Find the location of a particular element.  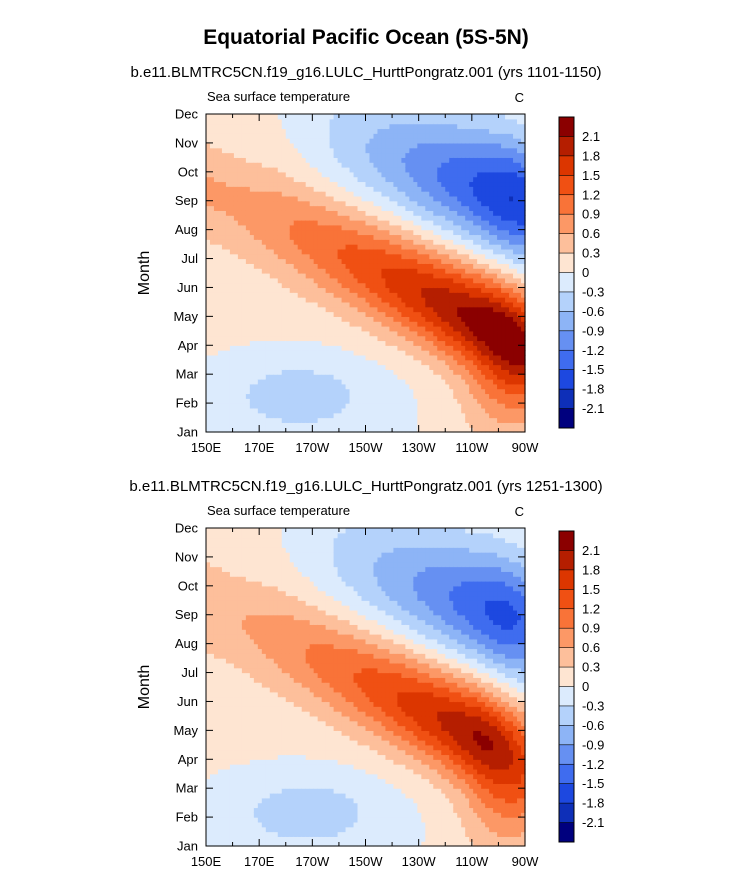

figure-title: Equatorial Pacific Ocean (5S-5N) is located at coordinates (366, 37).